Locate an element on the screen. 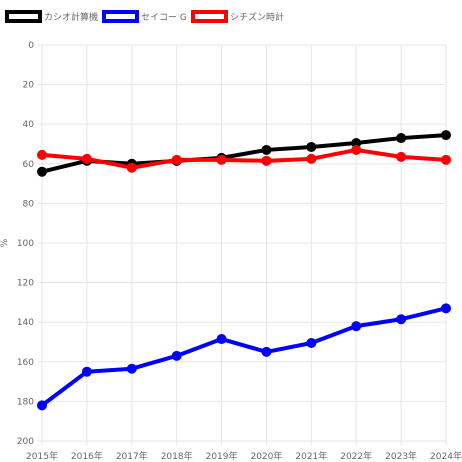  legend: カシオ計算機 セイコー G シチズン時計 is located at coordinates (144, 16).